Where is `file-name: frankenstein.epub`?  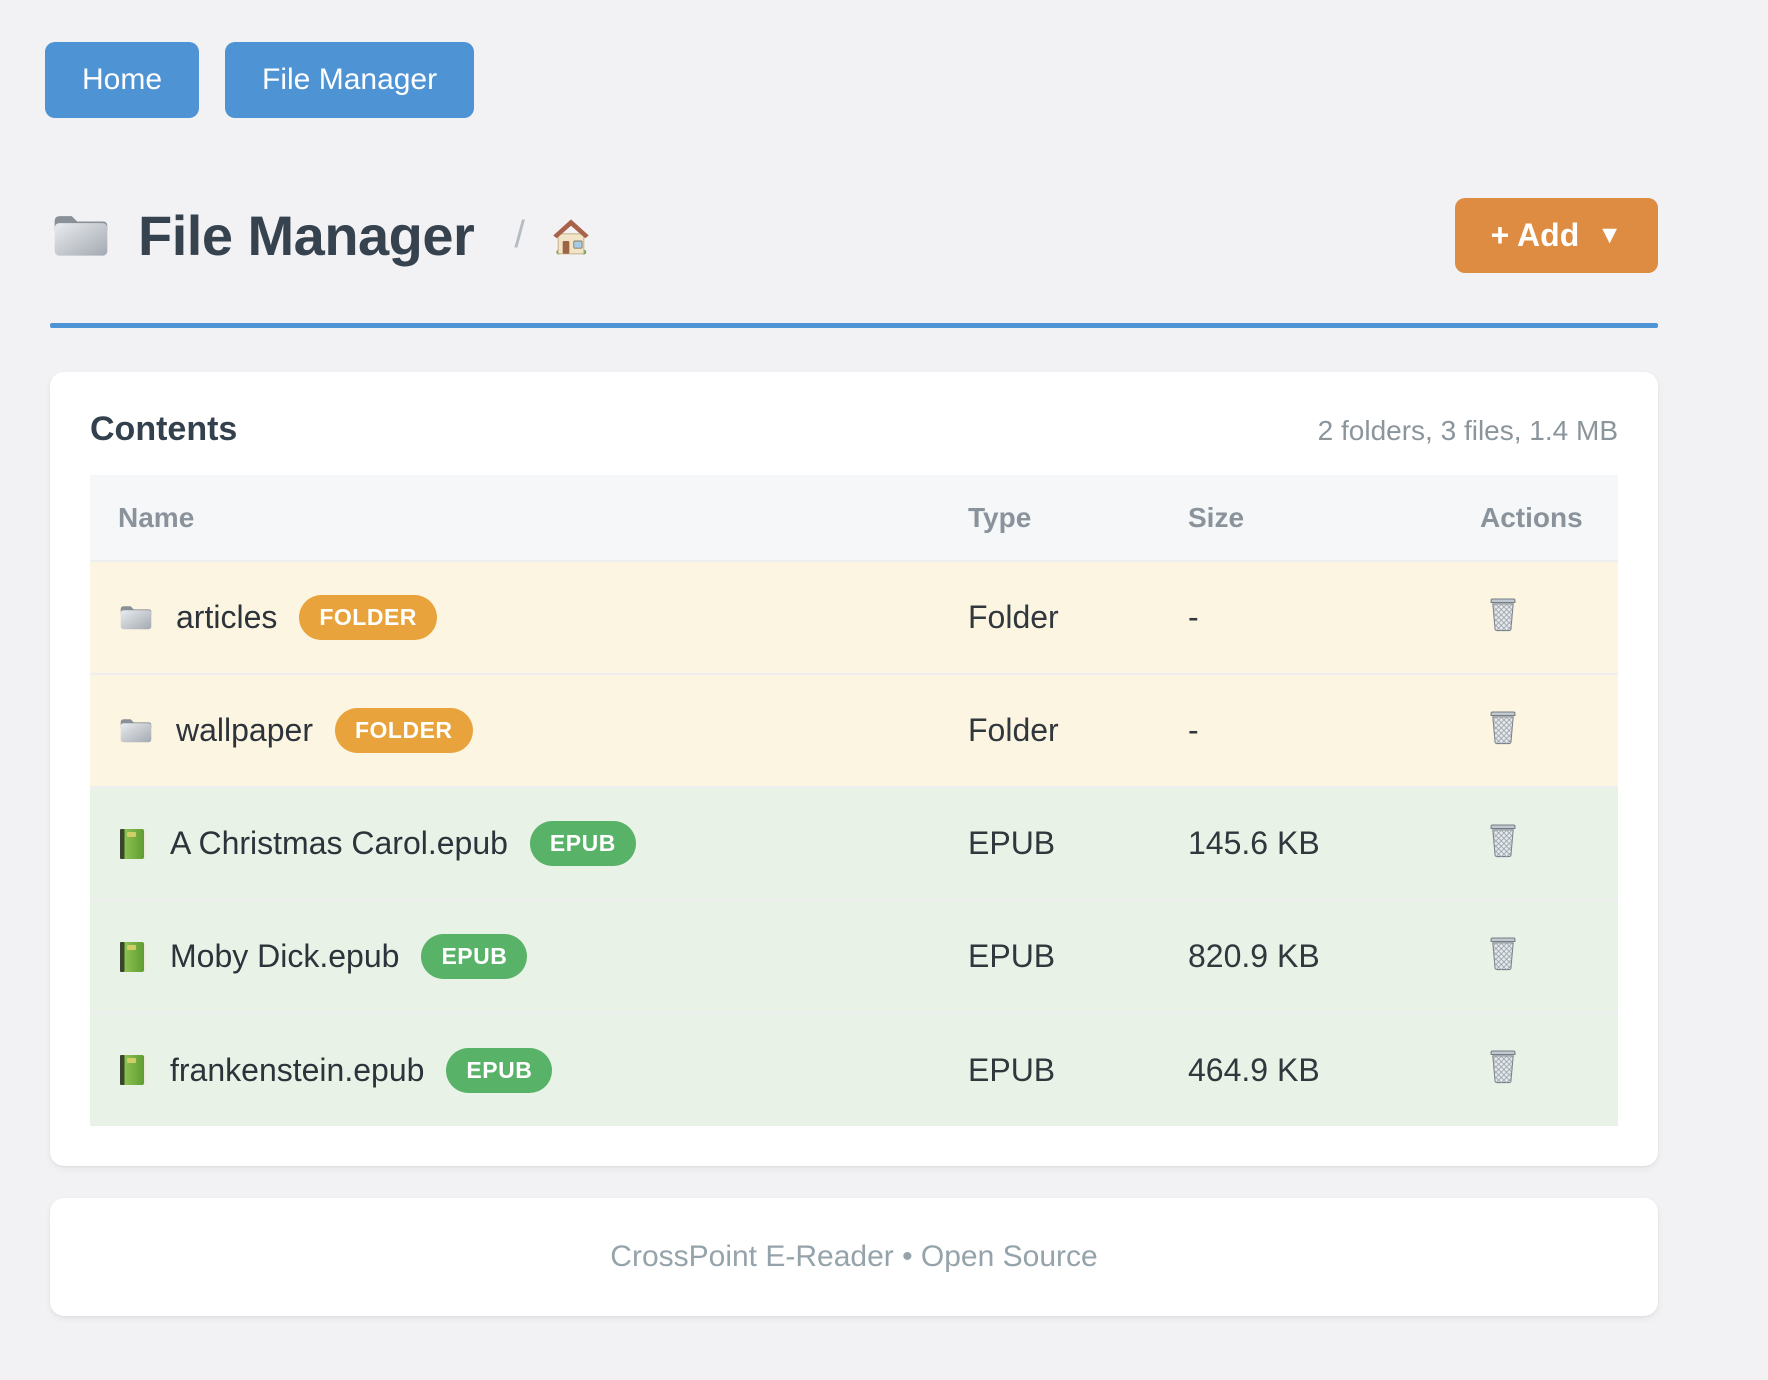
file-name: frankenstein.epub is located at coordinates (297, 1069).